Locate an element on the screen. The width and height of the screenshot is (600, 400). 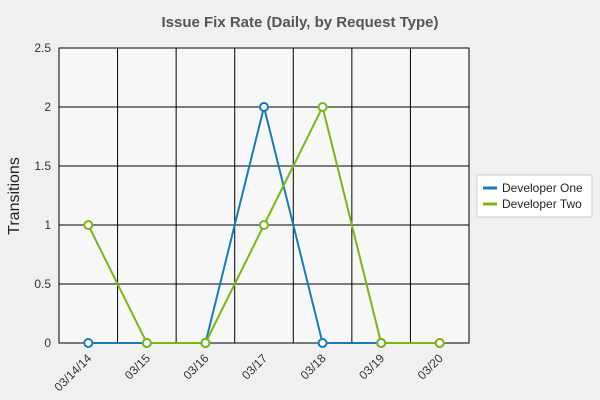
y-tick-label: 2 is located at coordinates (47, 107).